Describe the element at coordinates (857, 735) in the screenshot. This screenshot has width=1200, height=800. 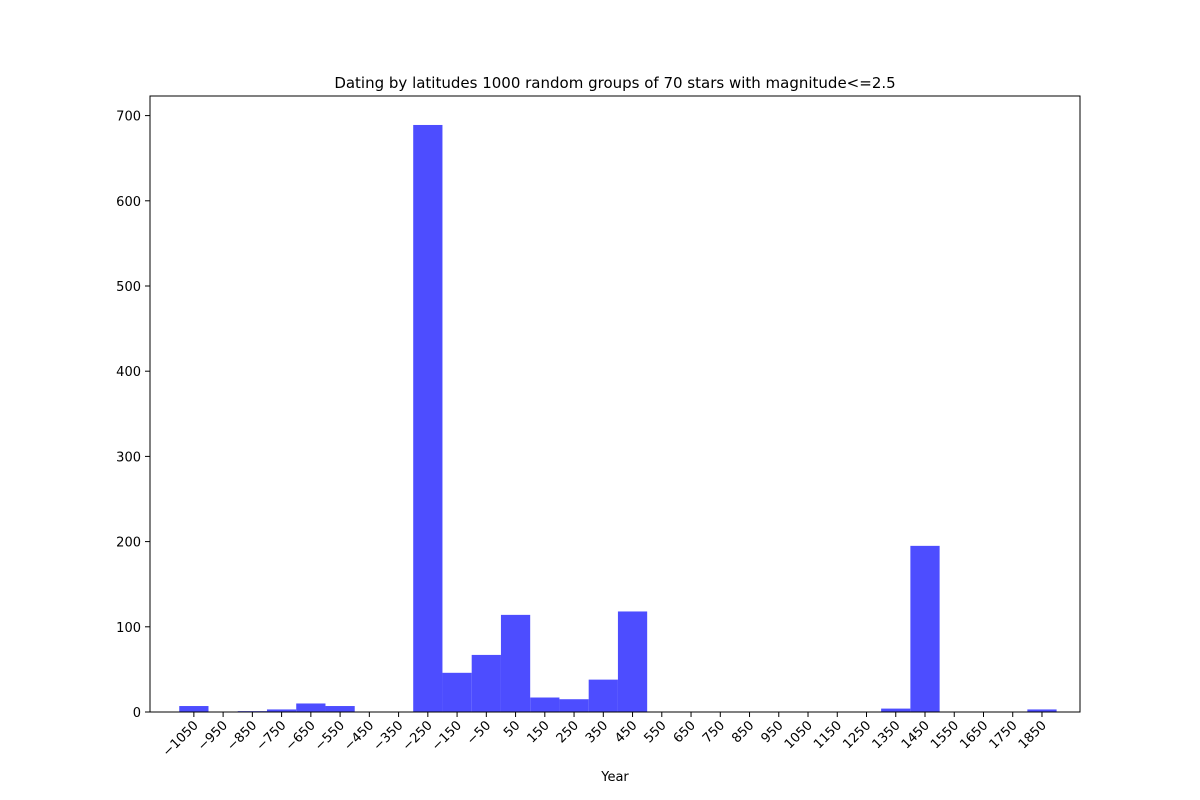
I see `x-tick-label: 1250` at that location.